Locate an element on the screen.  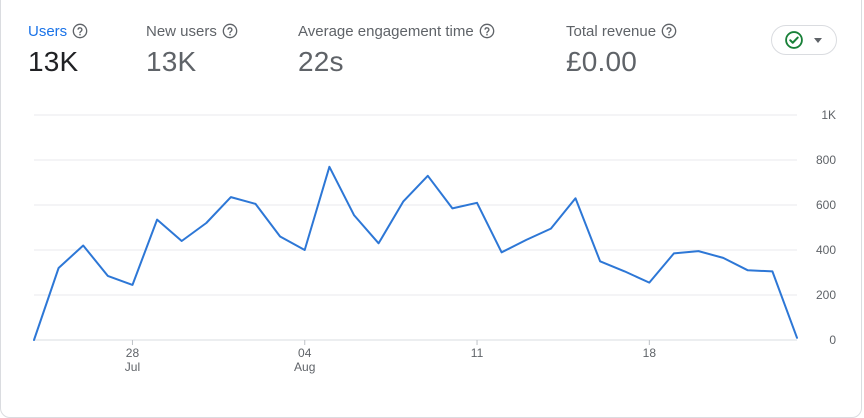
metric-new-users-label: New users is located at coordinates (181, 31).